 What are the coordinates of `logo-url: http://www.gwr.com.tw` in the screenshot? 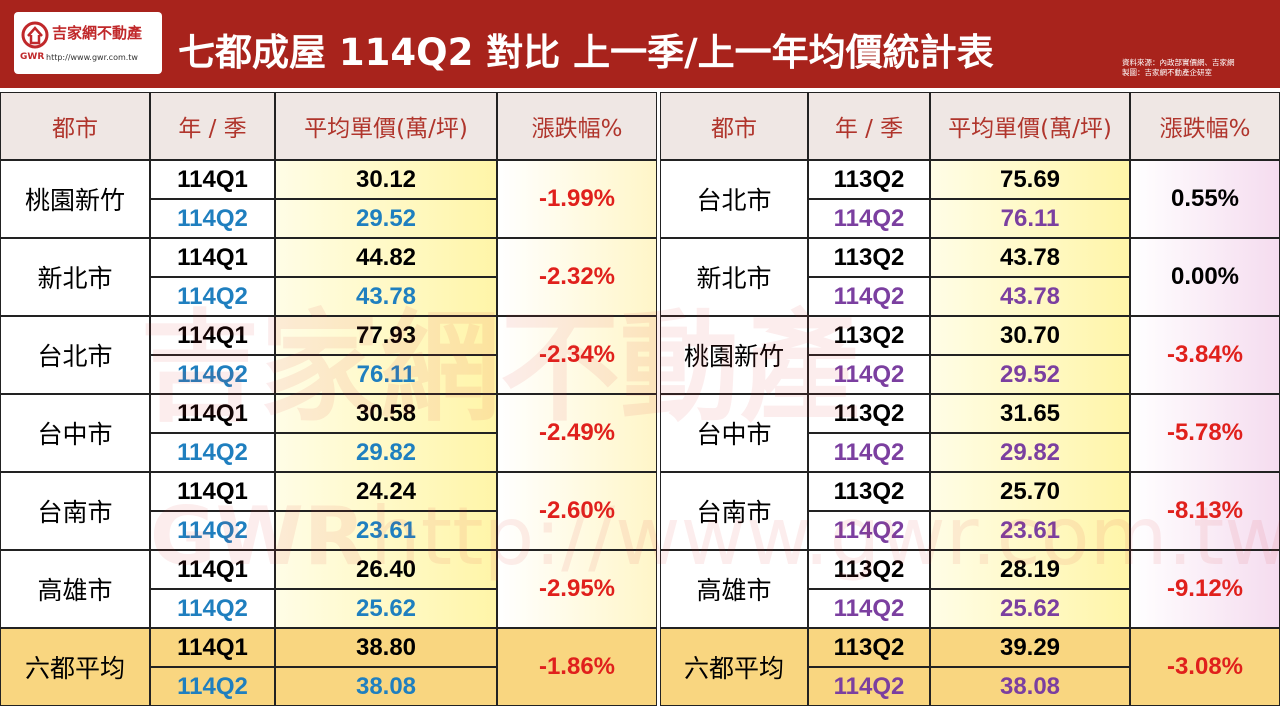 It's located at (92, 57).